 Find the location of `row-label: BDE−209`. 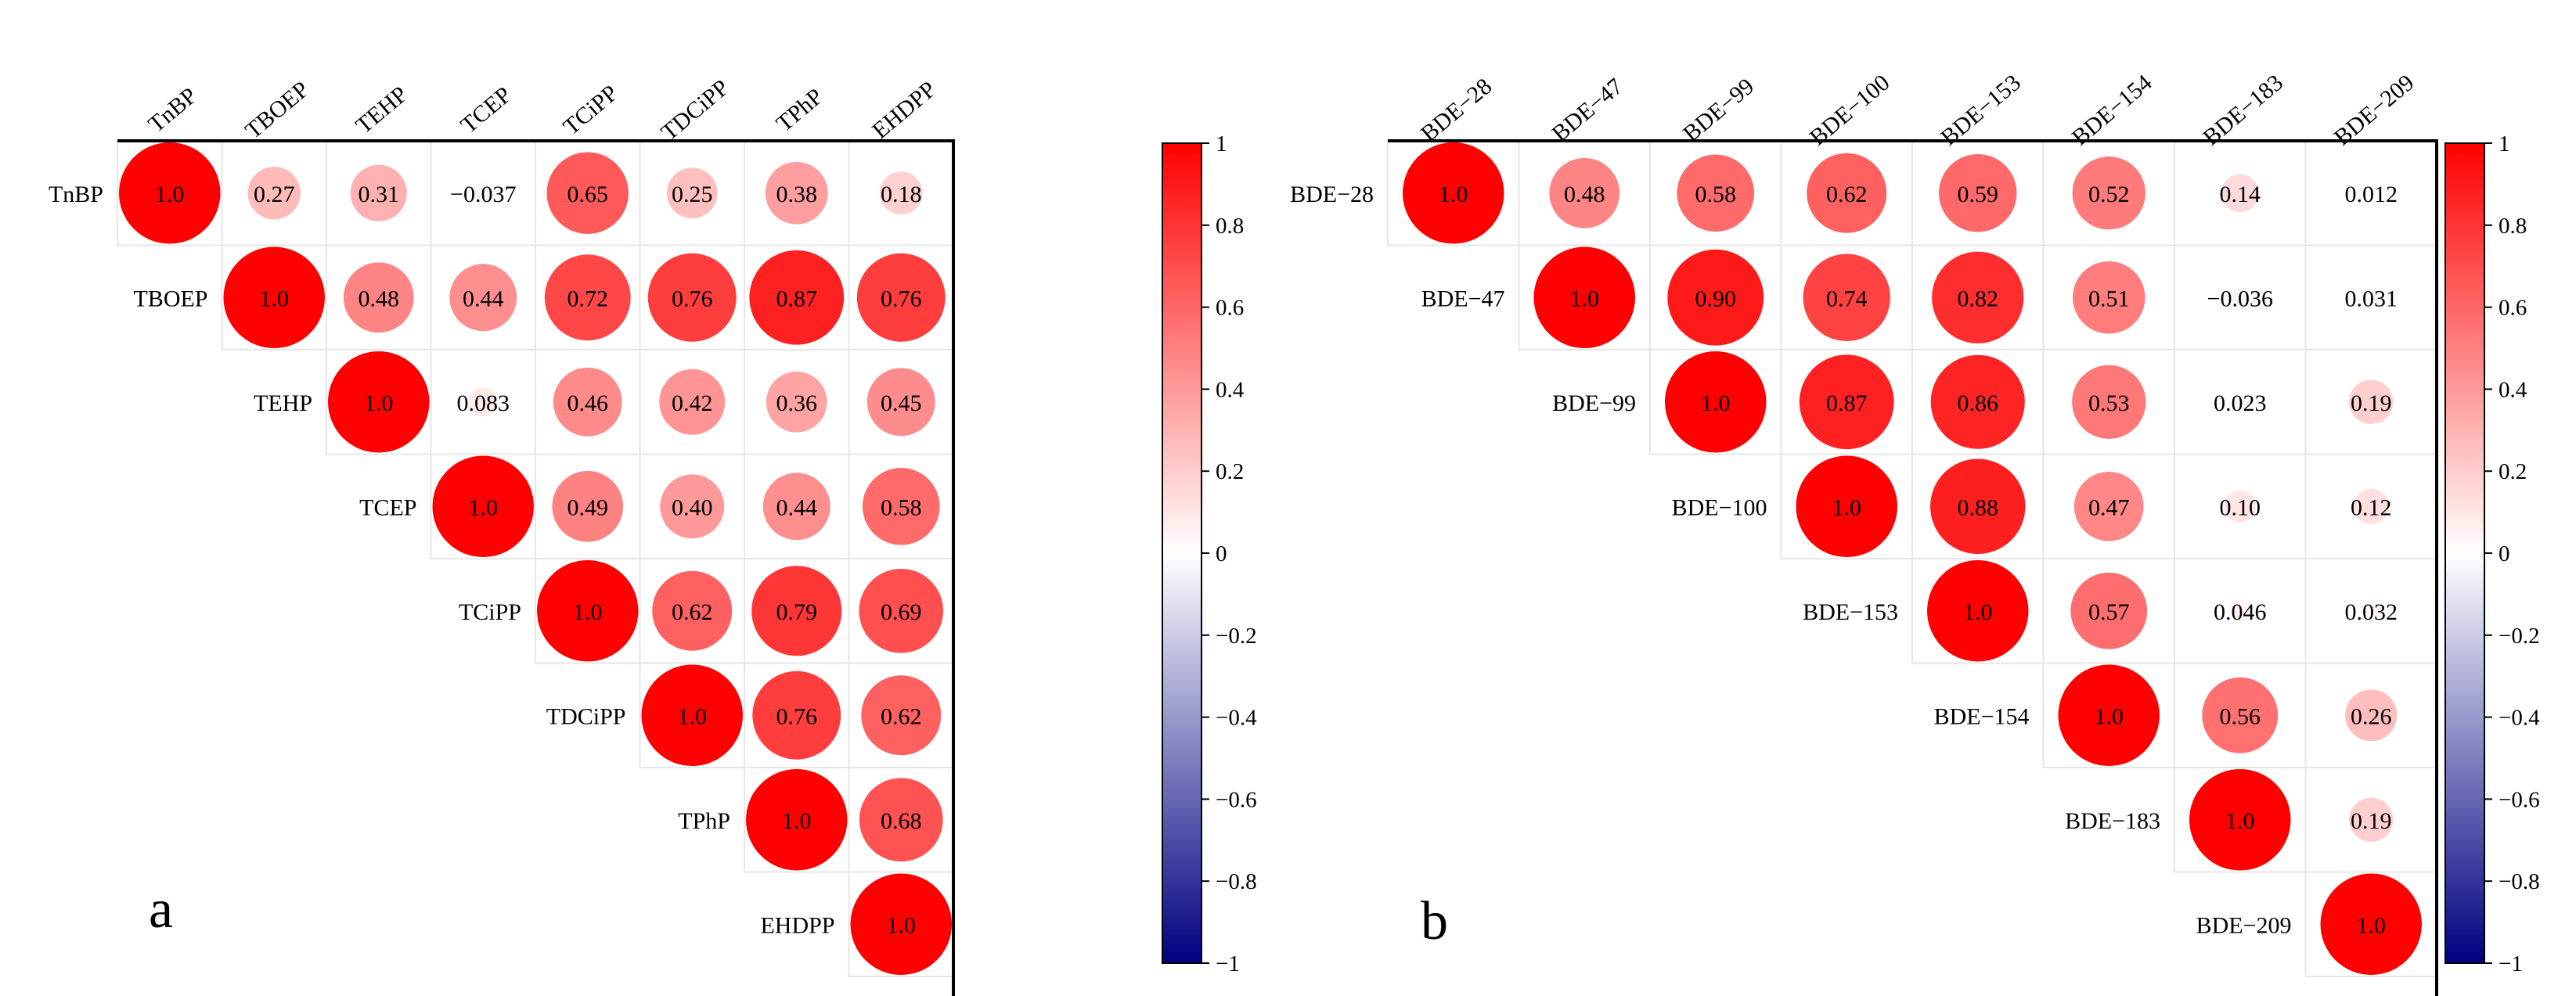

row-label: BDE−209 is located at coordinates (2244, 925).